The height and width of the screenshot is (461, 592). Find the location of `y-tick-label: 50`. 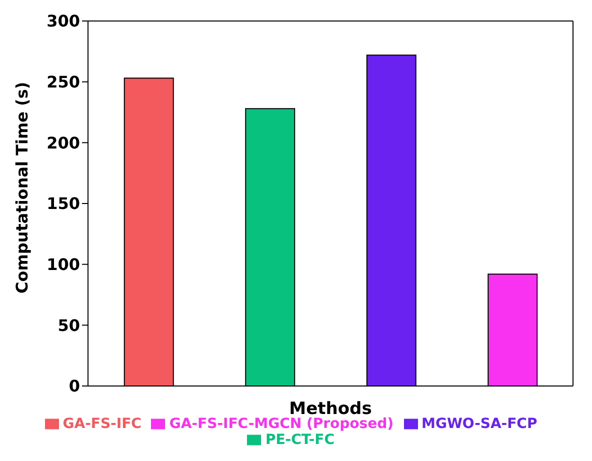

y-tick-label: 50 is located at coordinates (69, 325).